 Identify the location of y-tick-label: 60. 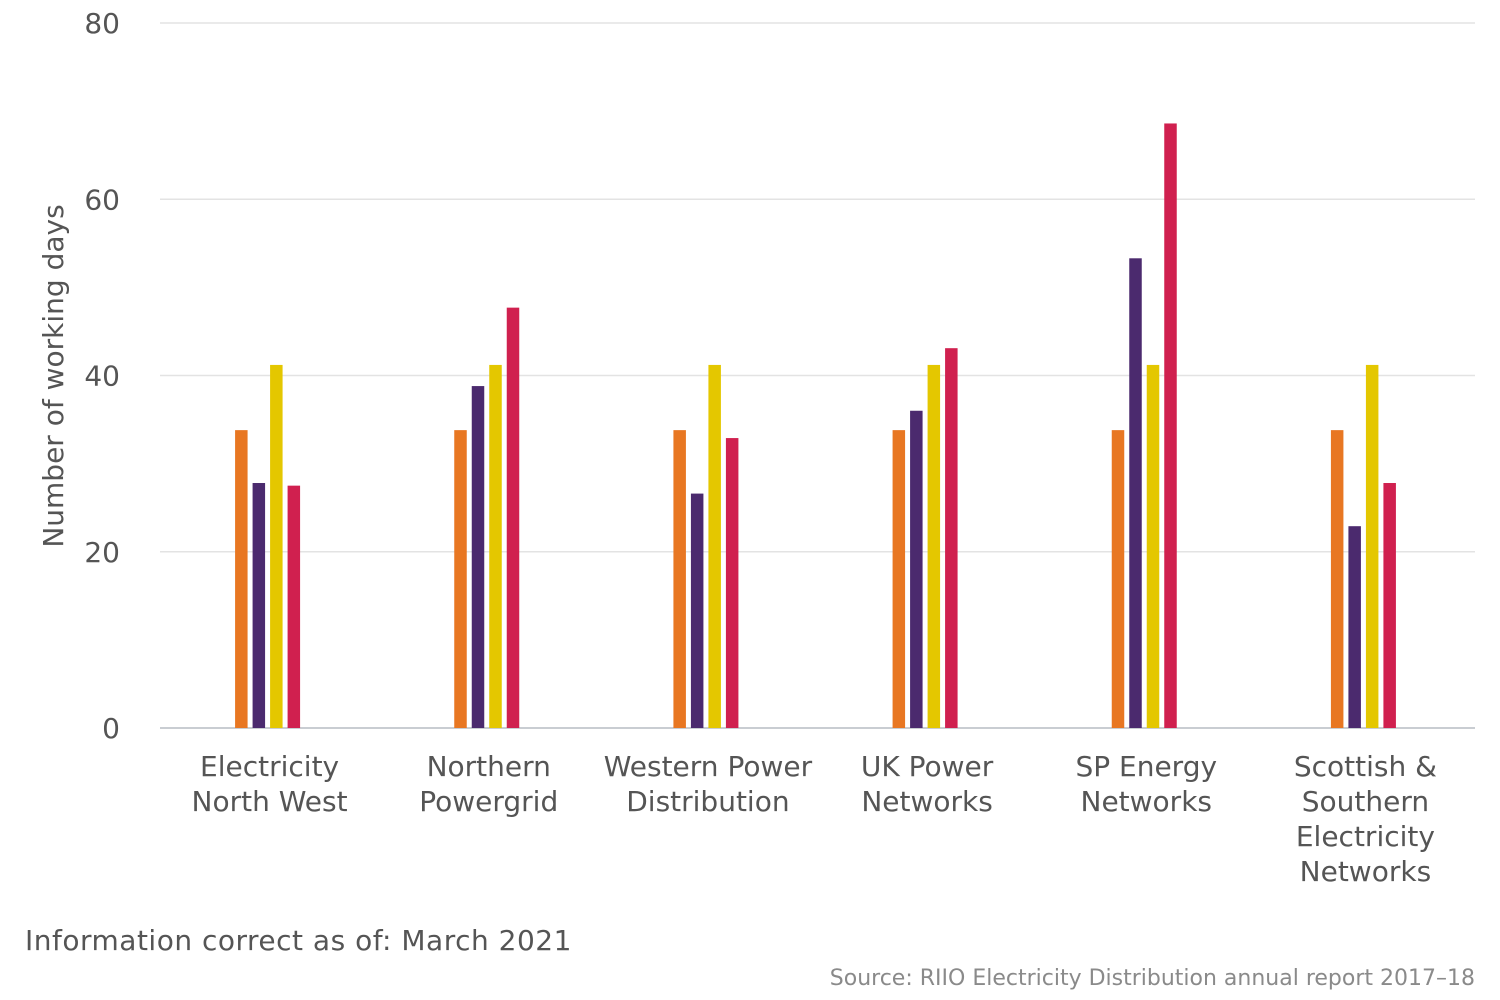
(102, 199).